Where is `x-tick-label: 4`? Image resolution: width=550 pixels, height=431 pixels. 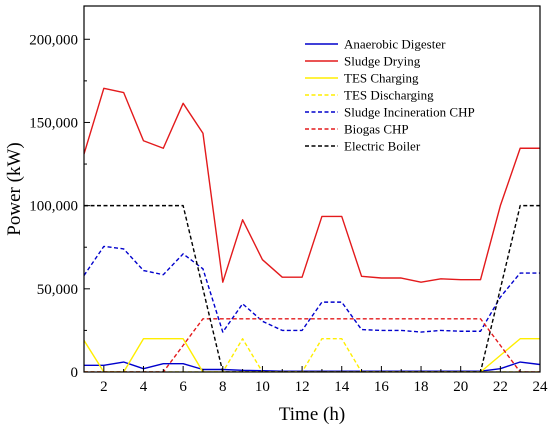
x-tick-label: 4 is located at coordinates (144, 387).